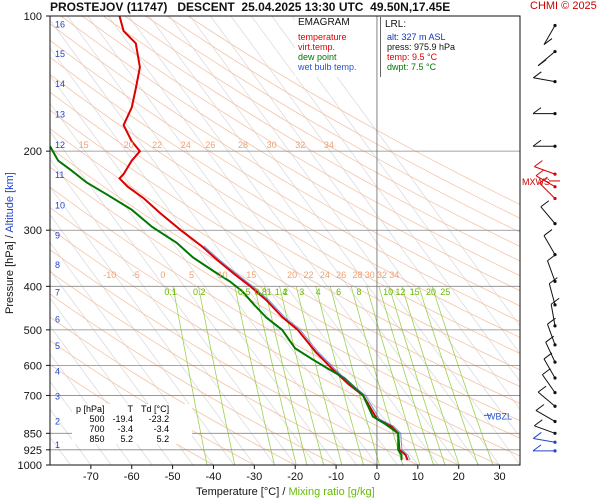  What do you see at coordinates (244, 292) in the screenshot?
I see `mixing-ratio-label: 0.5` at bounding box center [244, 292].